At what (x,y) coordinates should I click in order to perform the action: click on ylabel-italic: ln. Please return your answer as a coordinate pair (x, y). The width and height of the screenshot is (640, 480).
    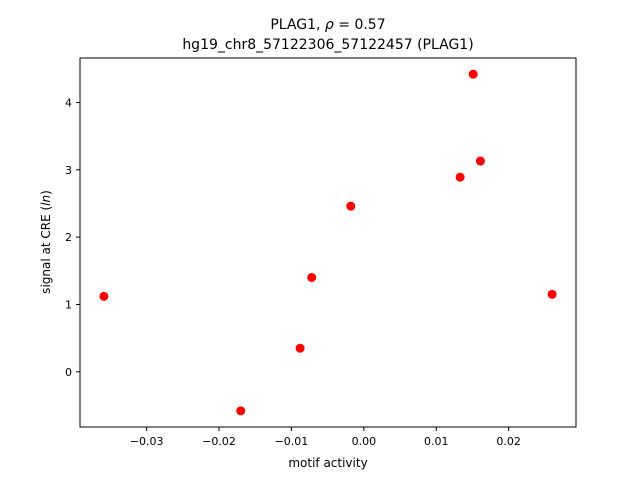
    Looking at the image, I should click on (46, 200).